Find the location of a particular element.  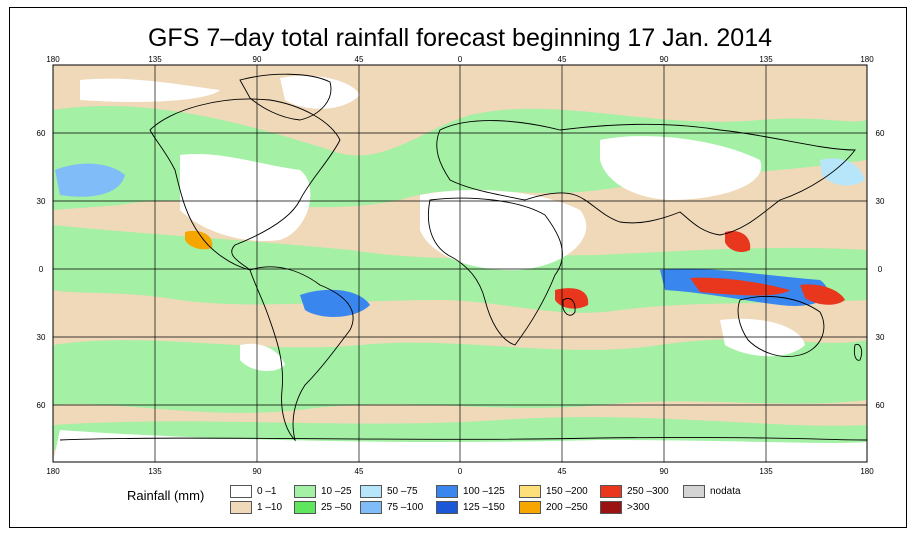

lat-label-left: 0 is located at coordinates (41, 269).